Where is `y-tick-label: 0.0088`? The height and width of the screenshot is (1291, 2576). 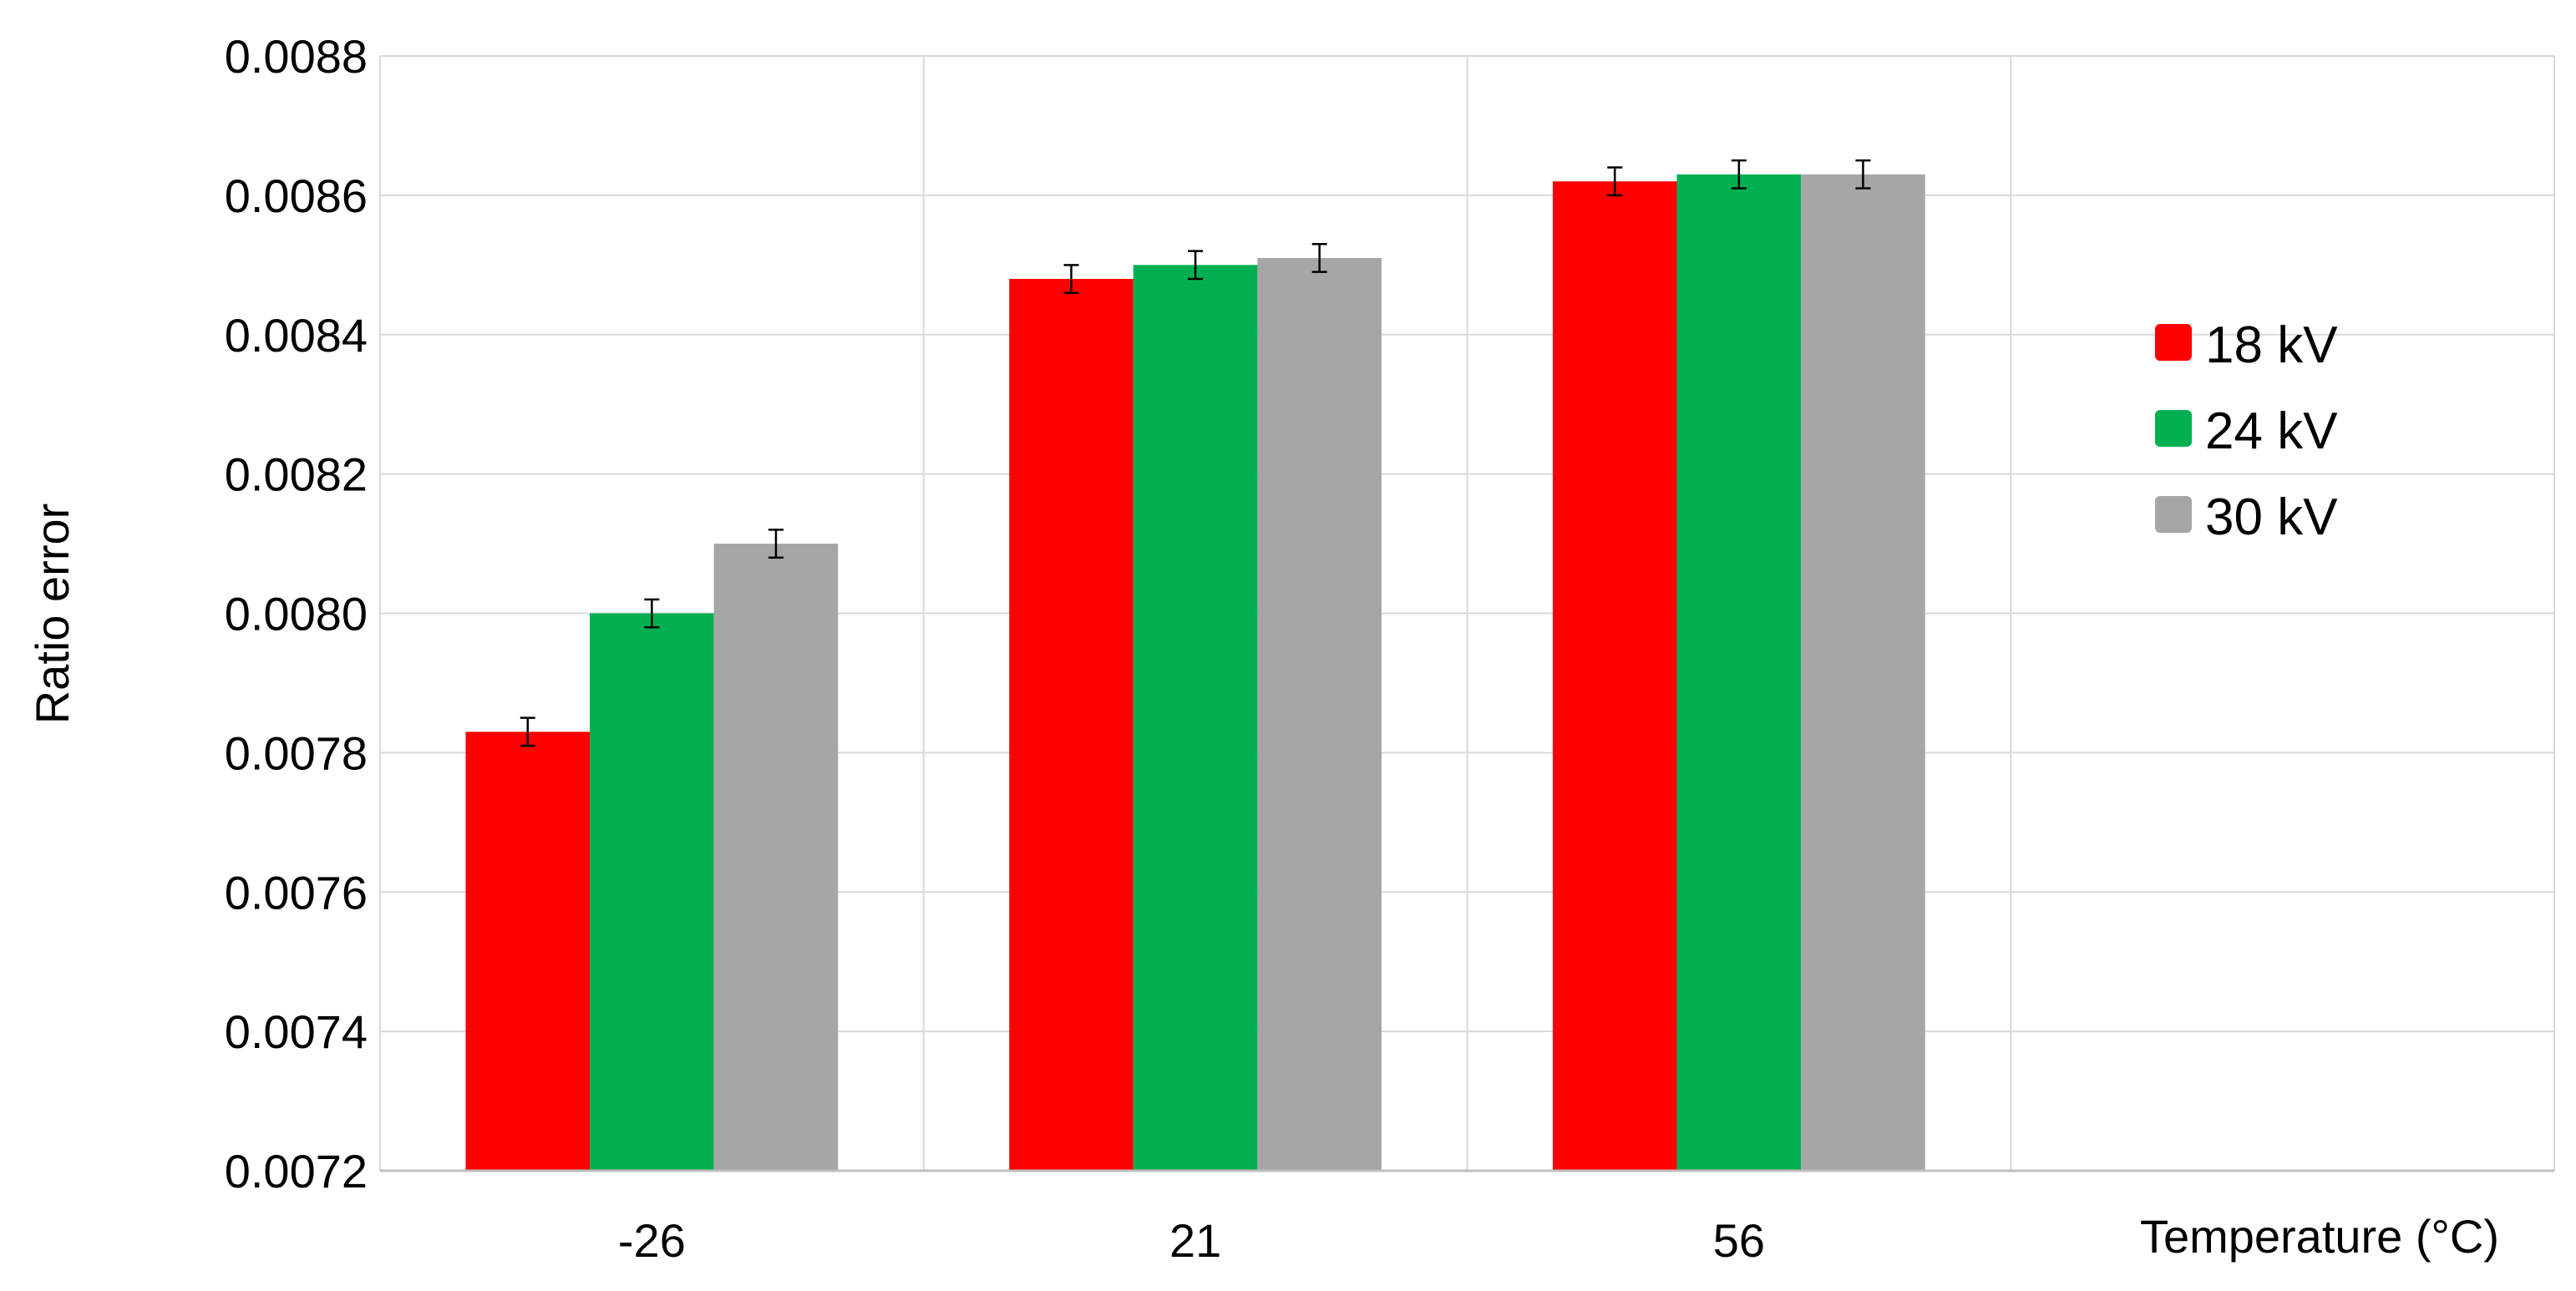 y-tick-label: 0.0088 is located at coordinates (296, 57).